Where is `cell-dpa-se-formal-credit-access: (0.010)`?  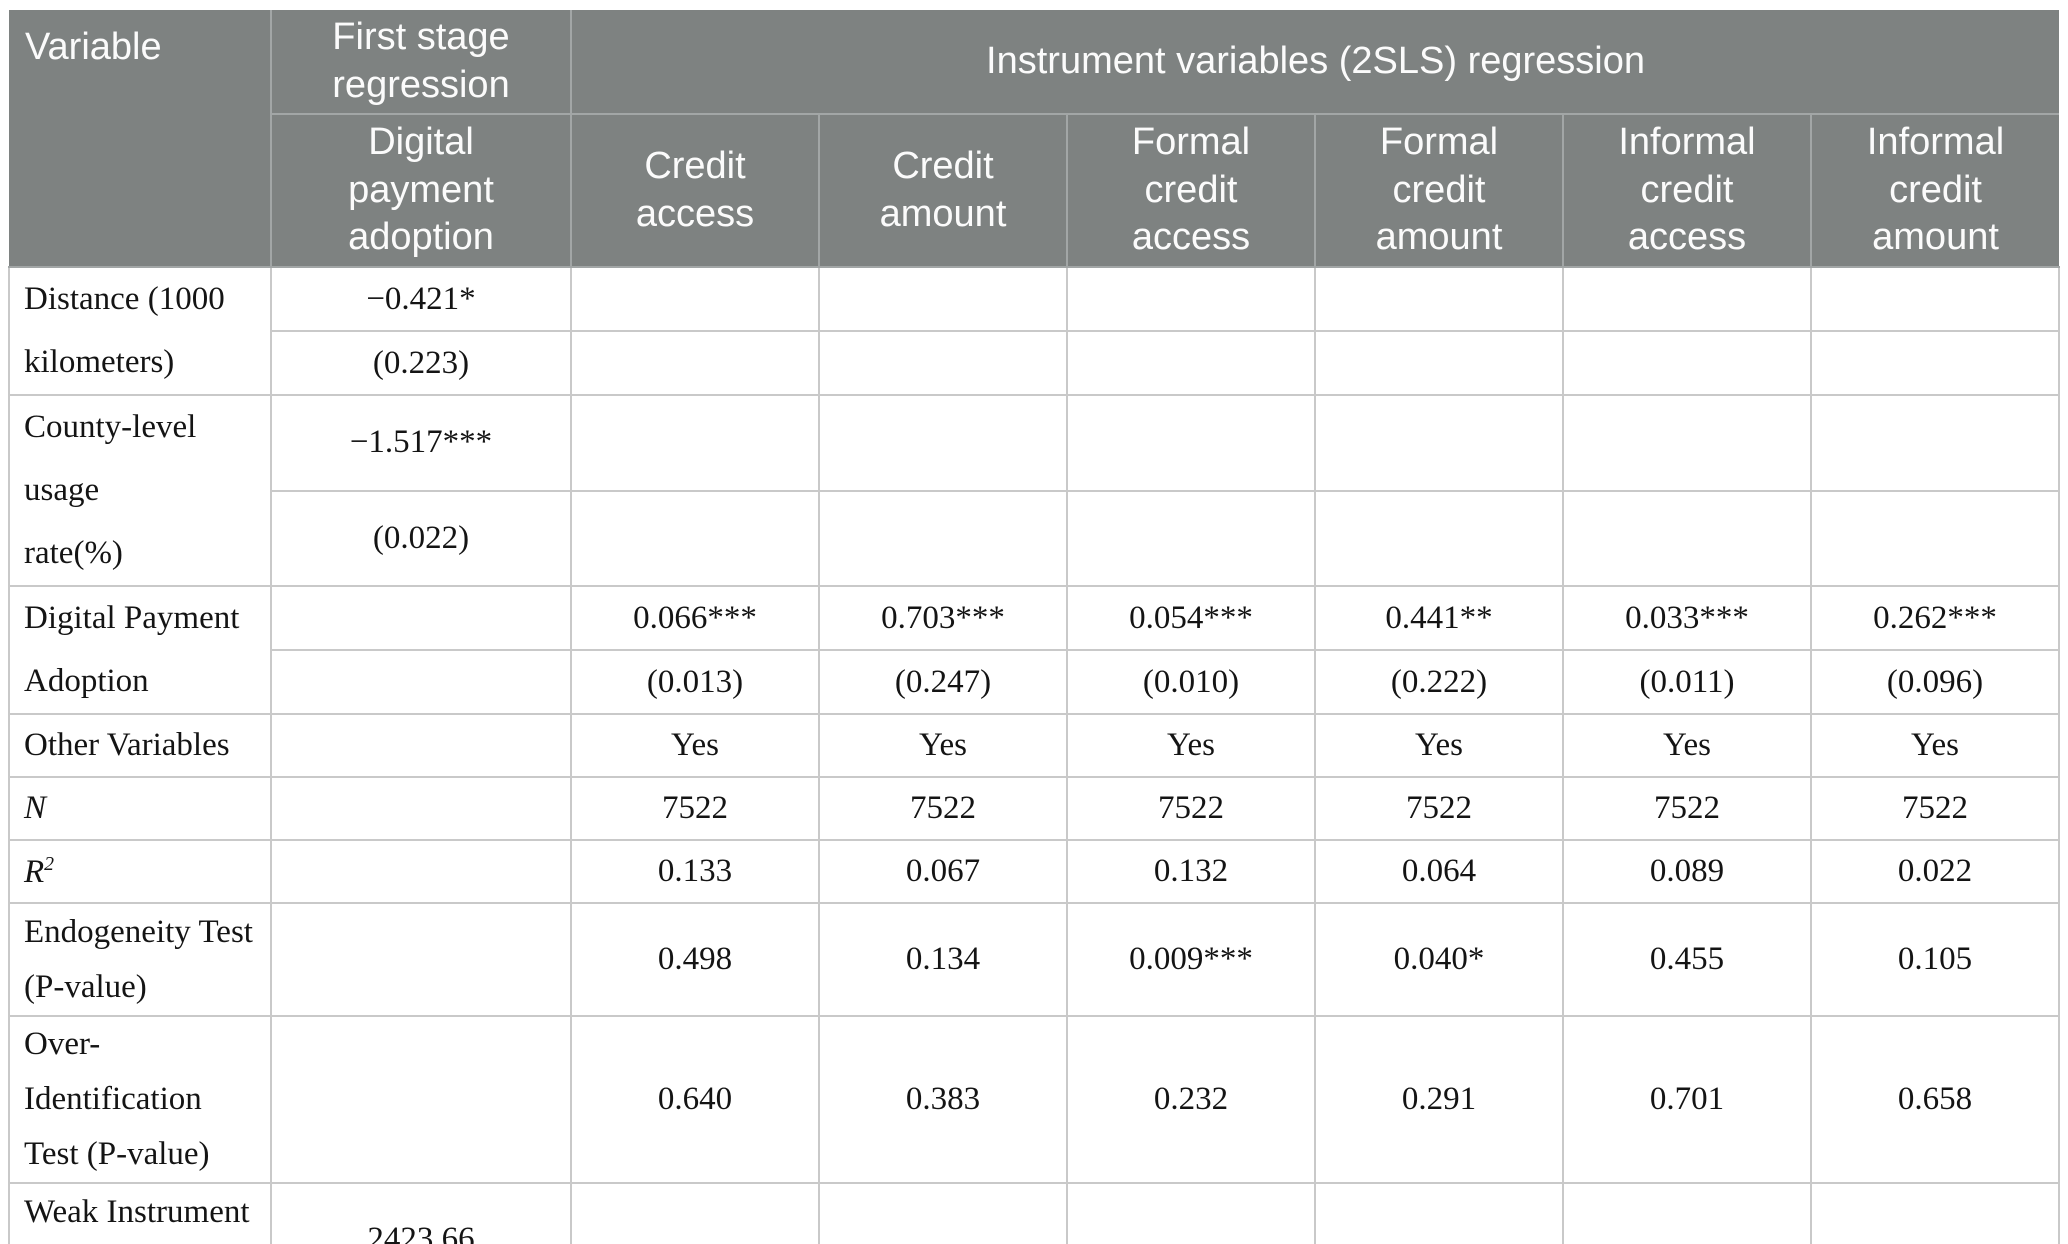 cell-dpa-se-formal-credit-access: (0.010) is located at coordinates (1191, 682).